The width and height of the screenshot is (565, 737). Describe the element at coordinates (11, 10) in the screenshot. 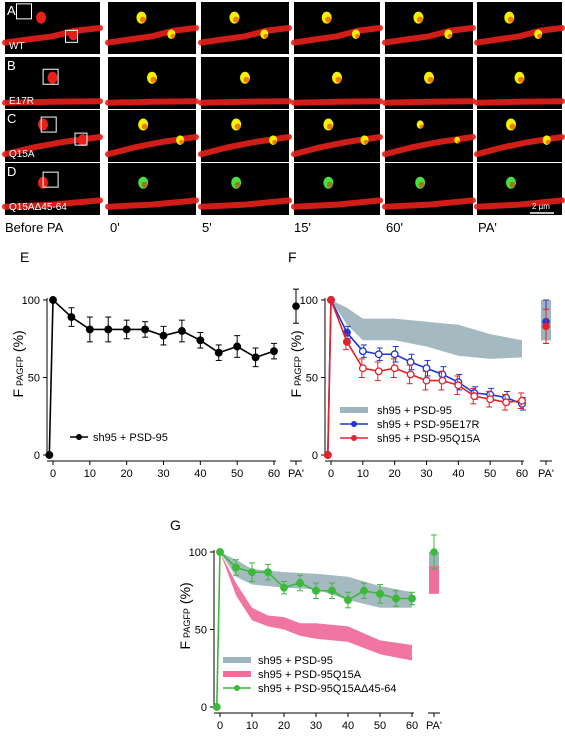

I see `panel-letter: A` at that location.